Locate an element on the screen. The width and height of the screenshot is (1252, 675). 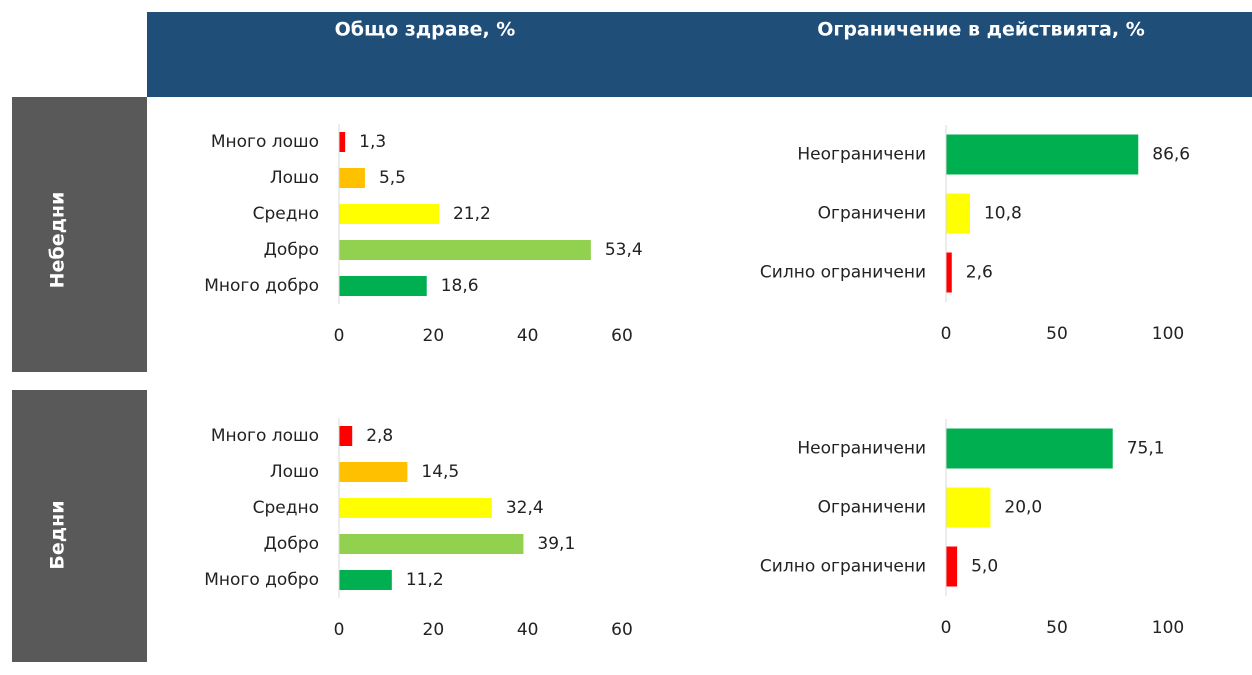
value-label: 53,4 is located at coordinates (624, 250).